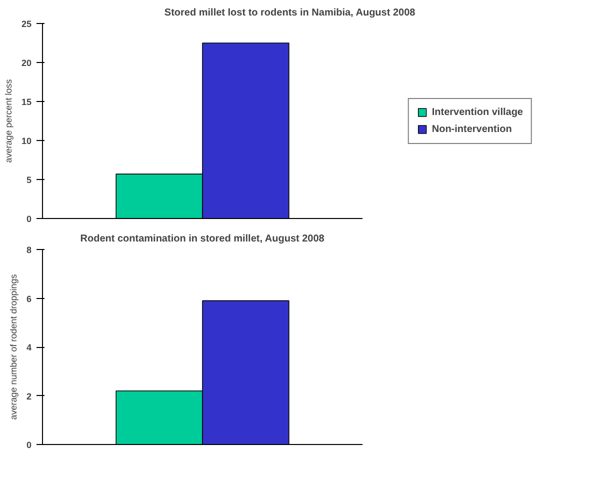 This screenshot has height=500, width=590. What do you see at coordinates (26, 24) in the screenshot?
I see `y-tick-label: 25` at bounding box center [26, 24].